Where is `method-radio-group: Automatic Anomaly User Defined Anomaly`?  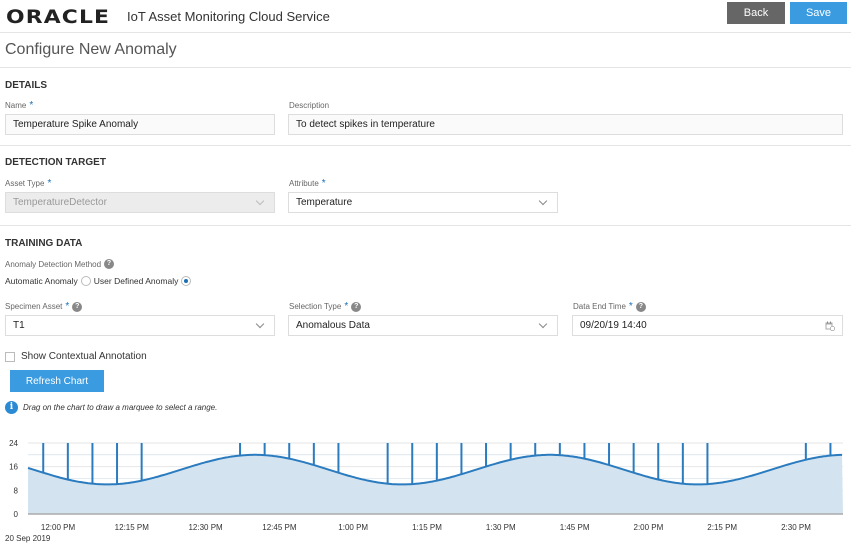 method-radio-group: Automatic Anomaly User Defined Anomaly is located at coordinates (98, 281).